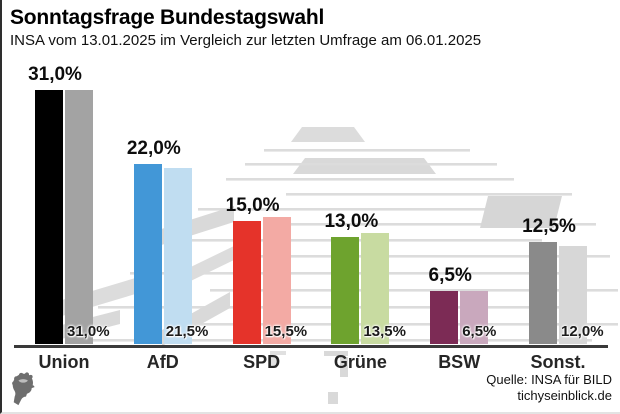 The width and height of the screenshot is (620, 414). Describe the element at coordinates (153, 148) in the screenshot. I see `value-label-afd-current: 22,0%` at that location.